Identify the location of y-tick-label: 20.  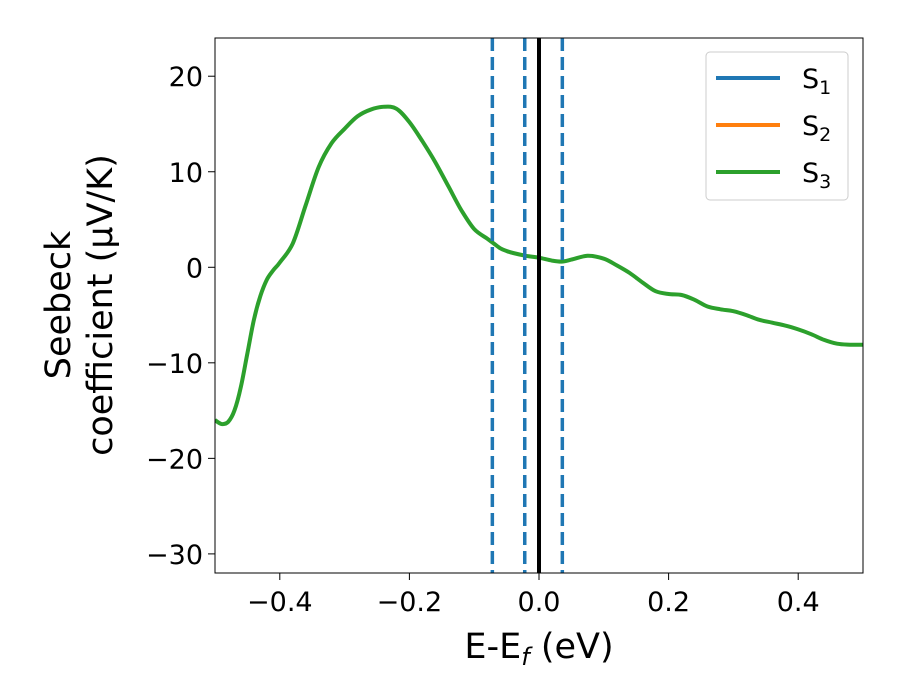
(186, 77).